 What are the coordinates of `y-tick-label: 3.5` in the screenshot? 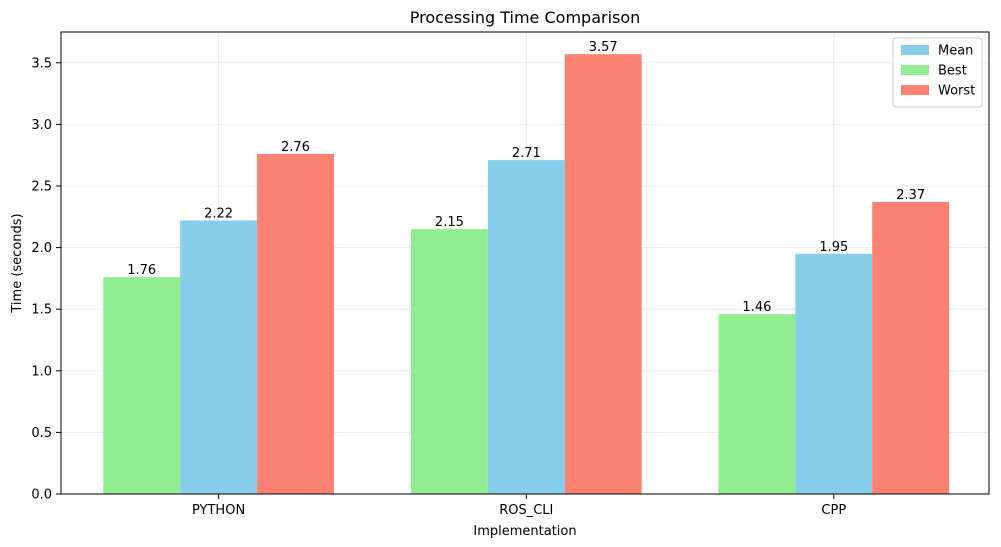 It's located at (41, 63).